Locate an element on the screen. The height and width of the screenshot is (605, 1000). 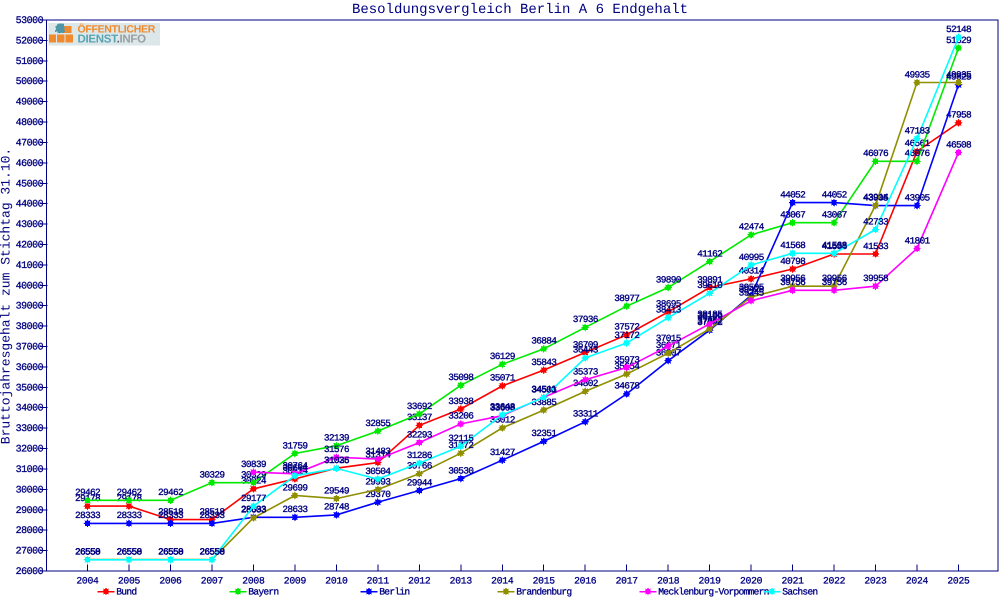
svg-text: Berlin is located at coordinates (394, 592).